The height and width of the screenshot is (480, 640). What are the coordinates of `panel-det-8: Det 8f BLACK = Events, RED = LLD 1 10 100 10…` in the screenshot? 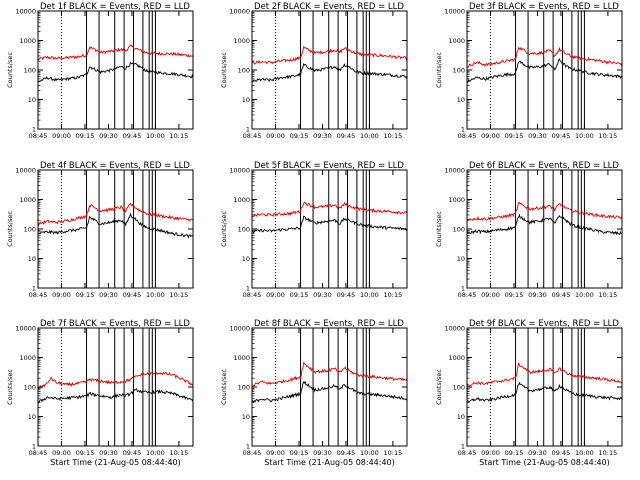 It's located at (314, 393).